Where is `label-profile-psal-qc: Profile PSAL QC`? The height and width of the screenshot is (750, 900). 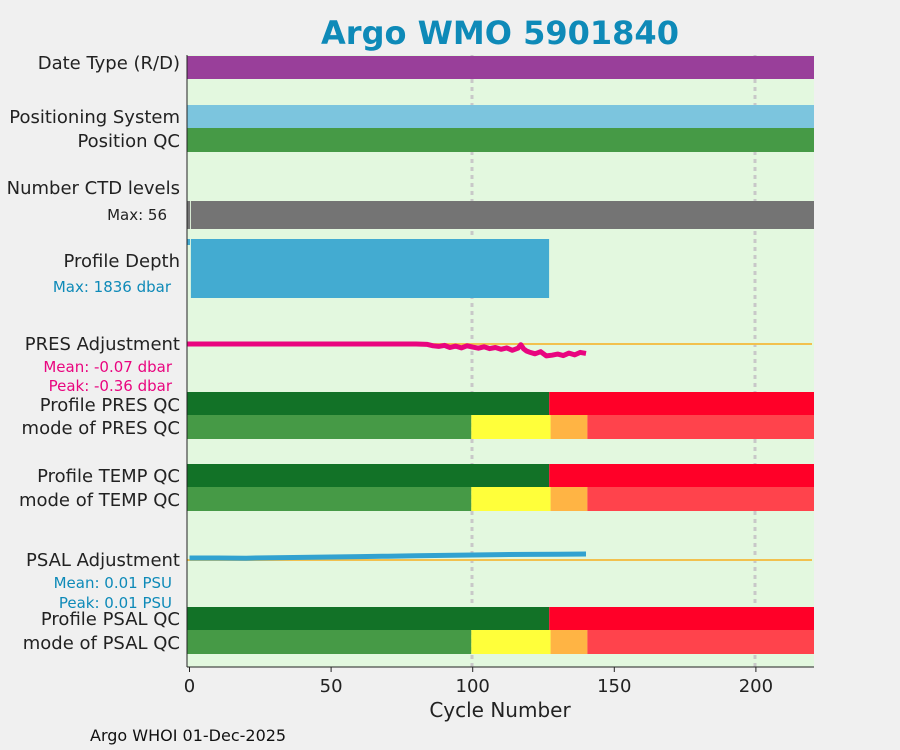 label-profile-psal-qc: Profile PSAL QC is located at coordinates (110, 619).